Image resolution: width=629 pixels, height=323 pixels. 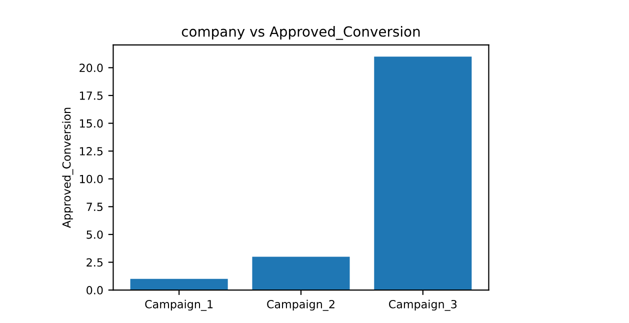 What do you see at coordinates (422, 305) in the screenshot?
I see `x-tick-label: Campaign_3` at bounding box center [422, 305].